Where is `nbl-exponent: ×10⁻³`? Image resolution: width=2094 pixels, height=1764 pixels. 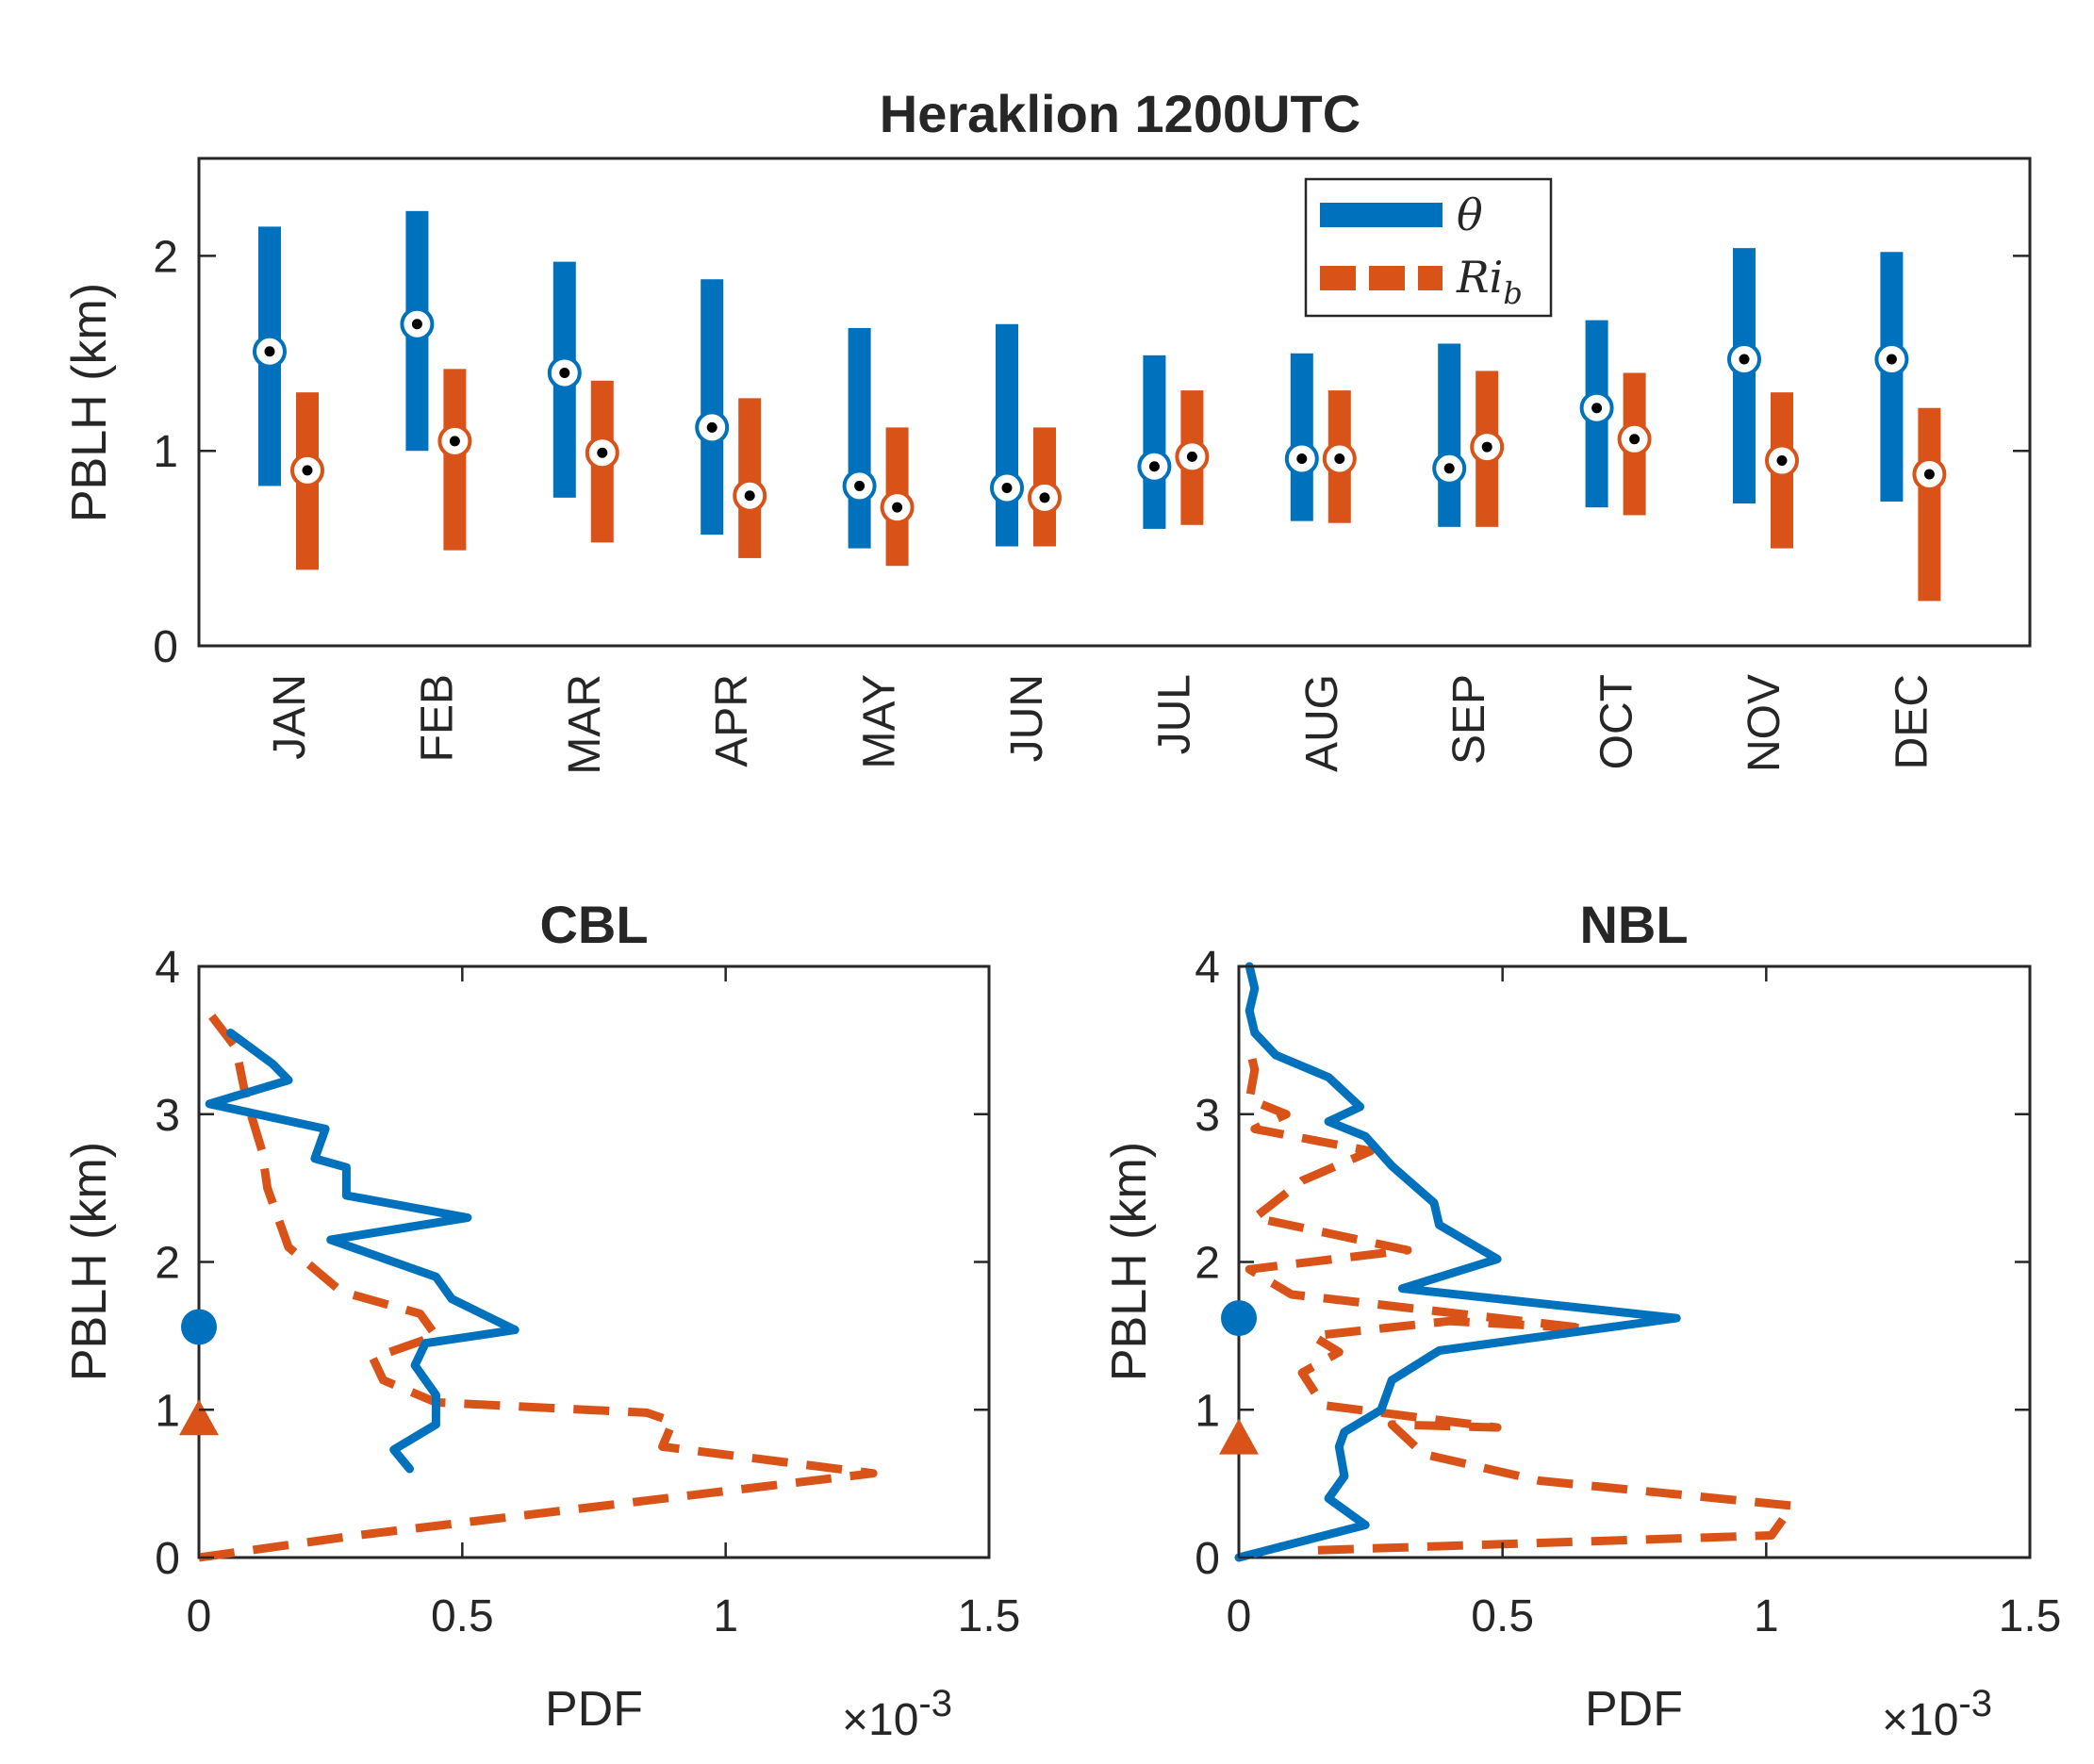 nbl-exponent: ×10⁻³ is located at coordinates (1937, 1714).